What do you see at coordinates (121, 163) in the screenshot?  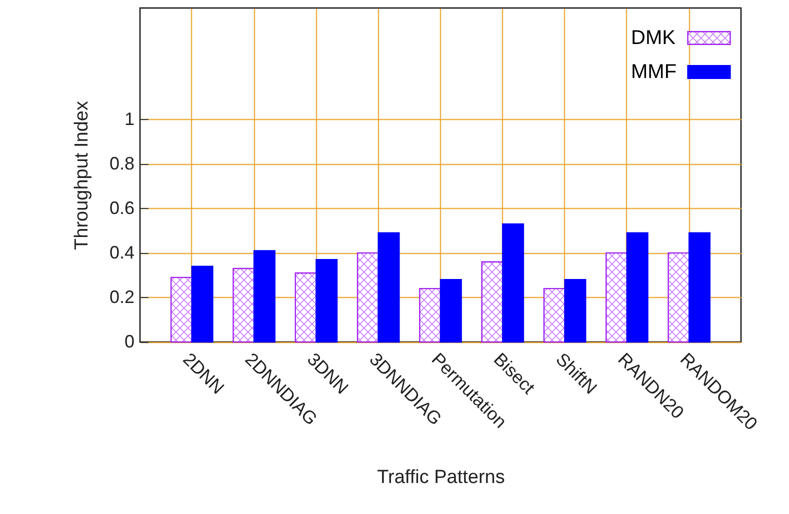 I see `y-tick-label: 0.8` at bounding box center [121, 163].